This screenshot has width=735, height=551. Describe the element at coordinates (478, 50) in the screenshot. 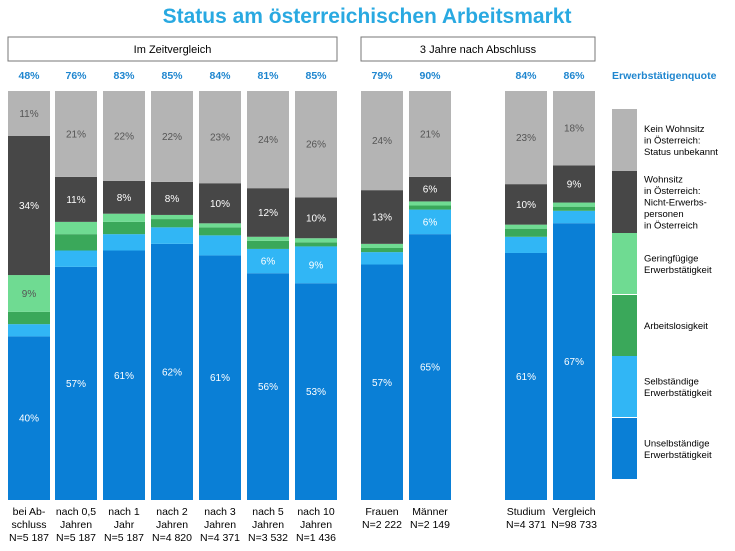

I see `group-header-label: 3 Jahre nach Abschluss` at that location.